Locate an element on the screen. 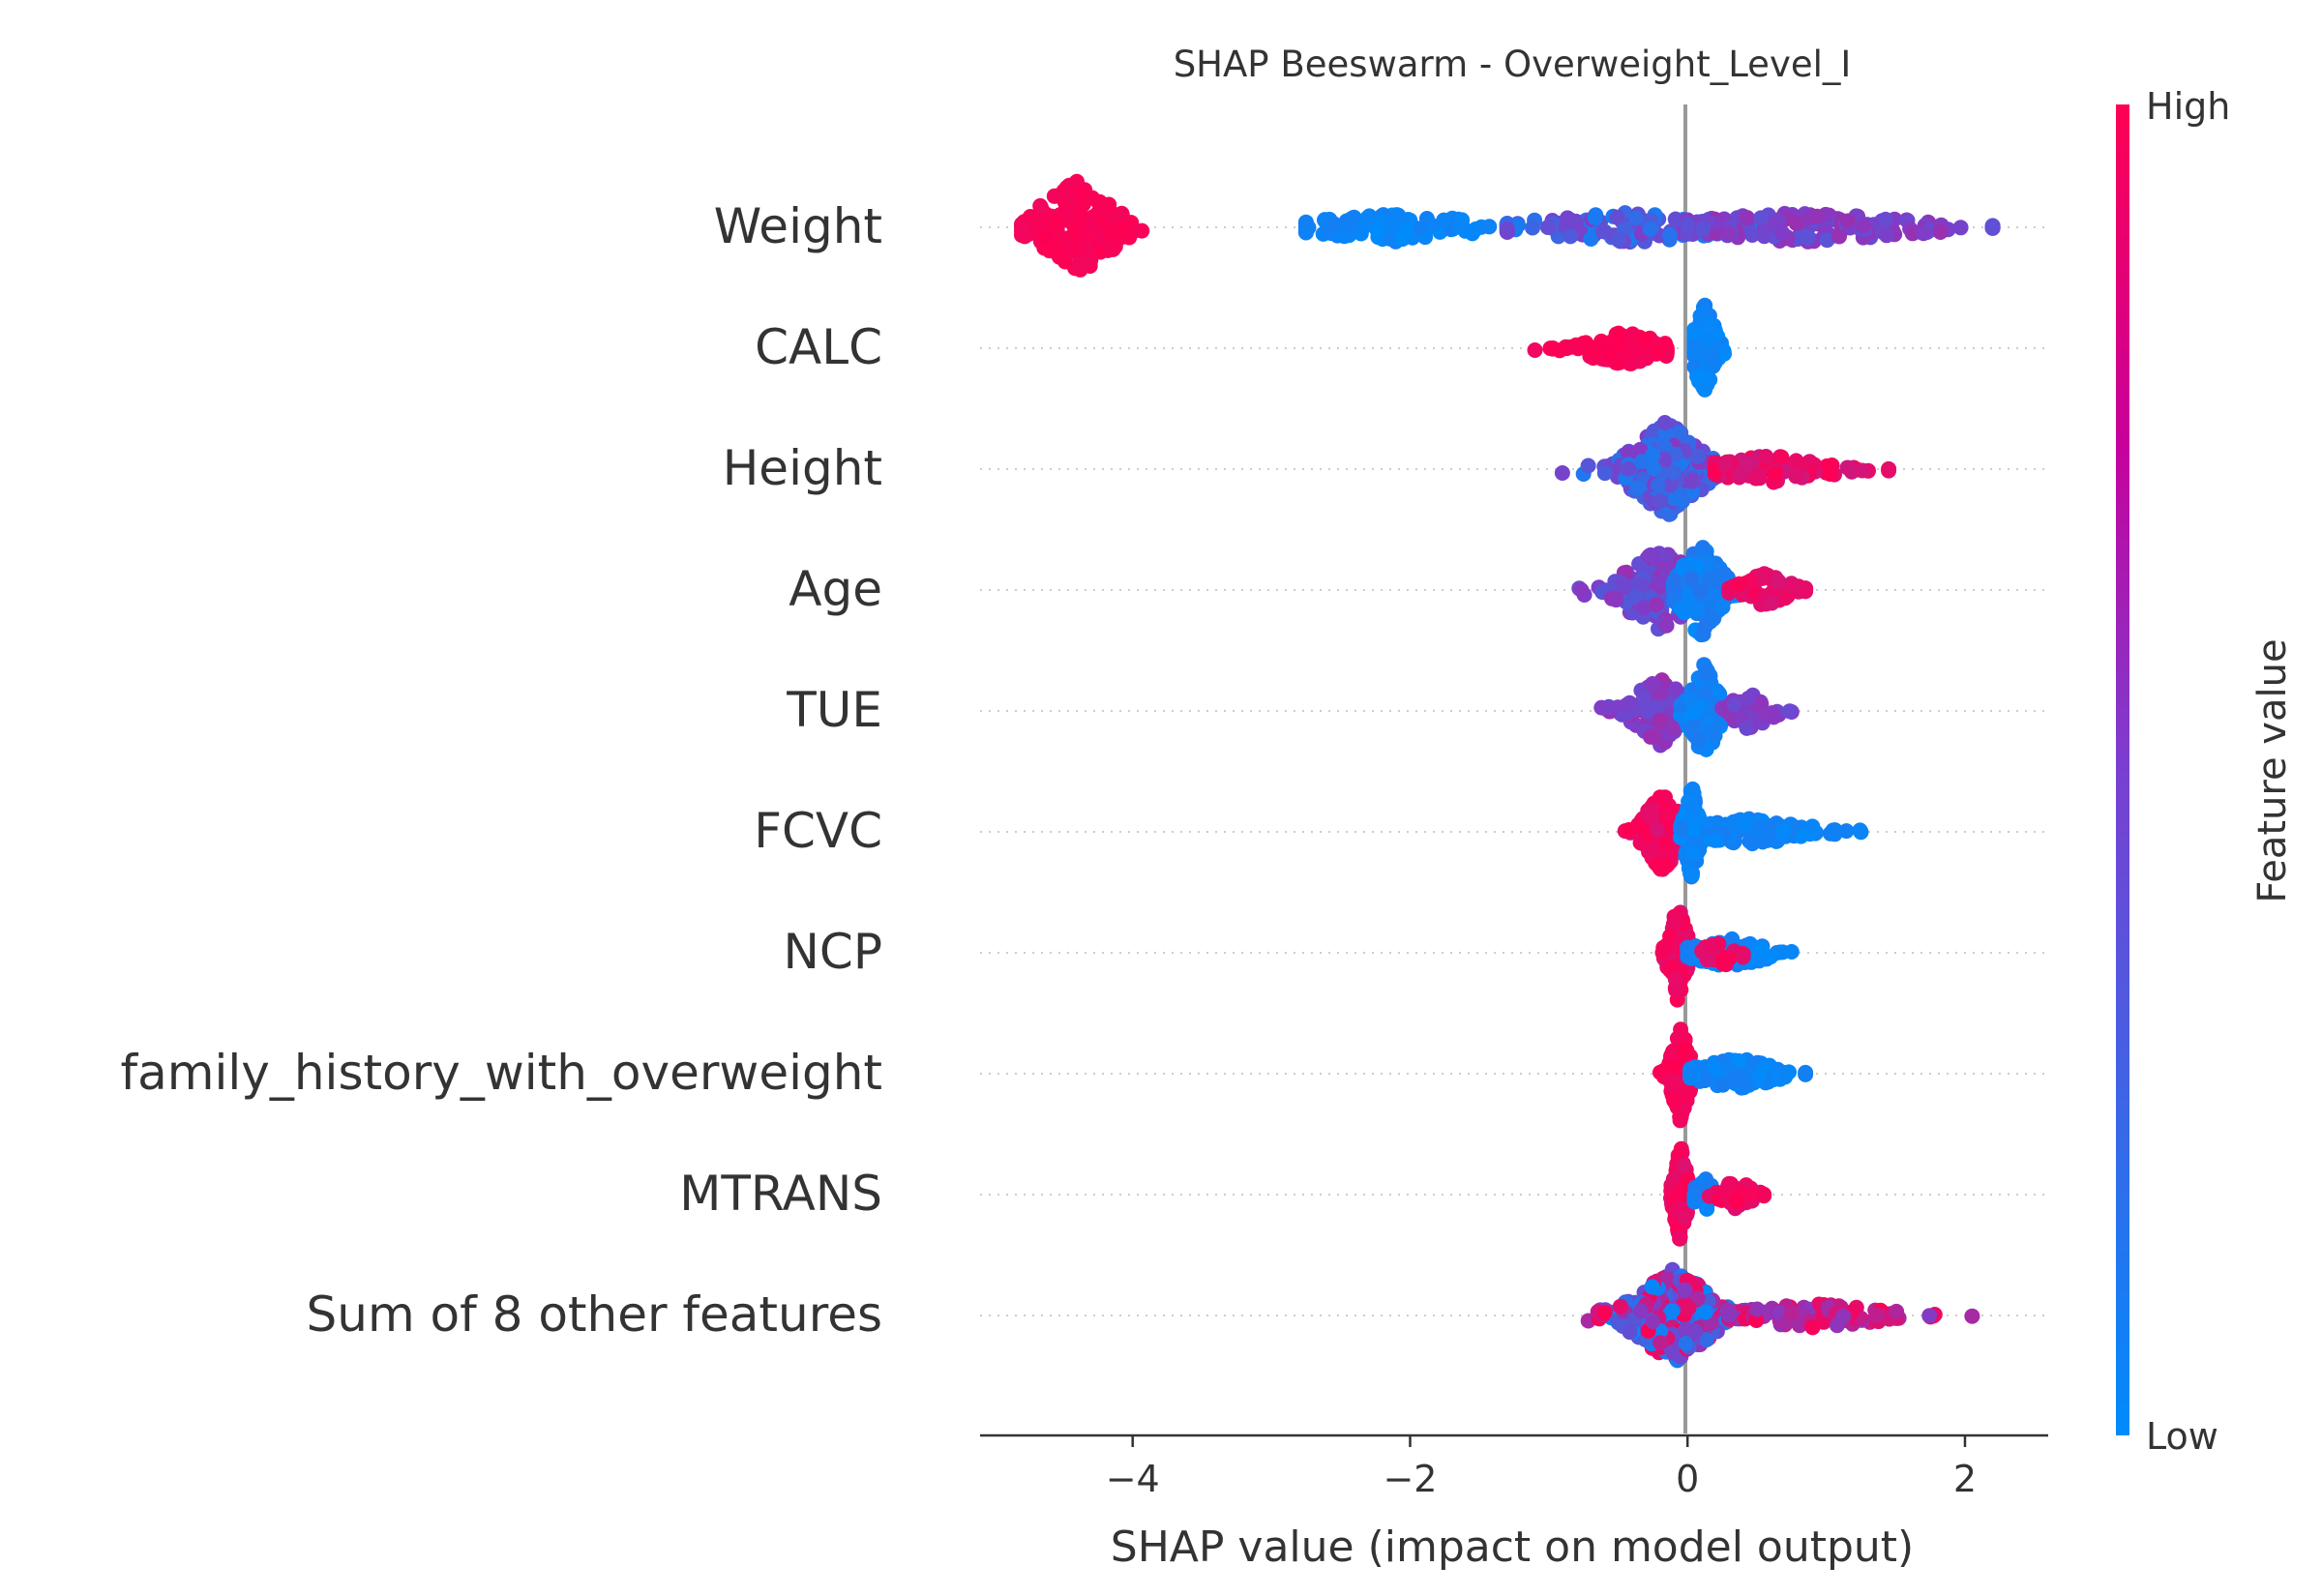 This screenshot has width=2322, height=1596. feature-label: MTRANS is located at coordinates (780, 1194).